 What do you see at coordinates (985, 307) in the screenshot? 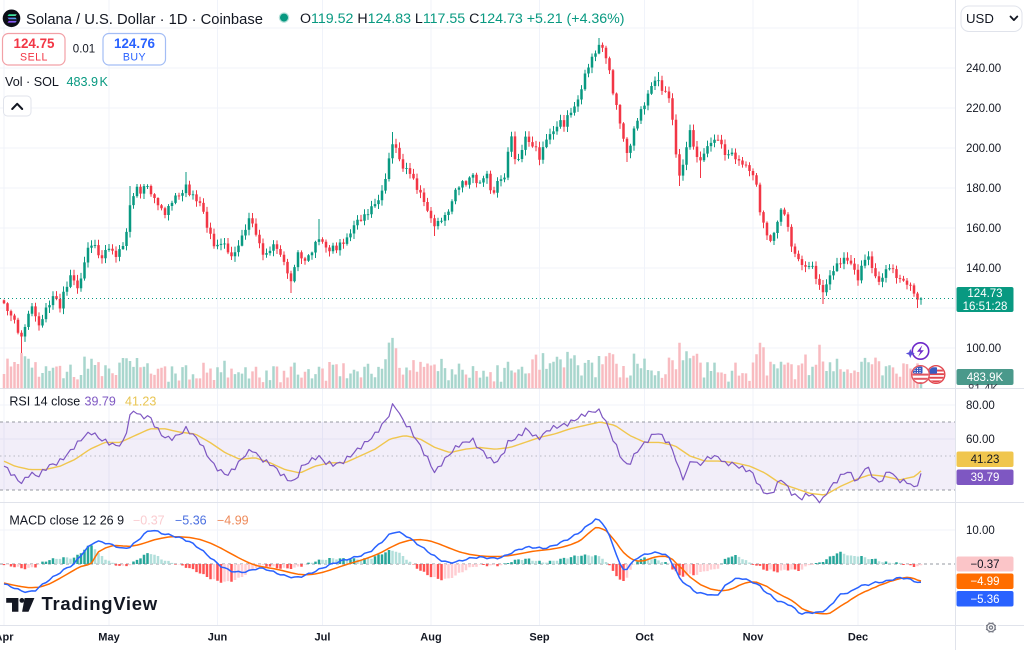
I see `svg-text: 16:51:28` at bounding box center [985, 307].